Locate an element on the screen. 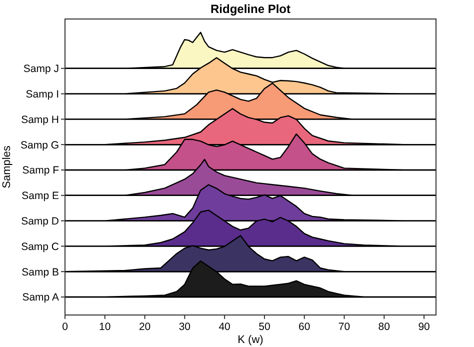  x-tick-label: 0 is located at coordinates (65, 327).